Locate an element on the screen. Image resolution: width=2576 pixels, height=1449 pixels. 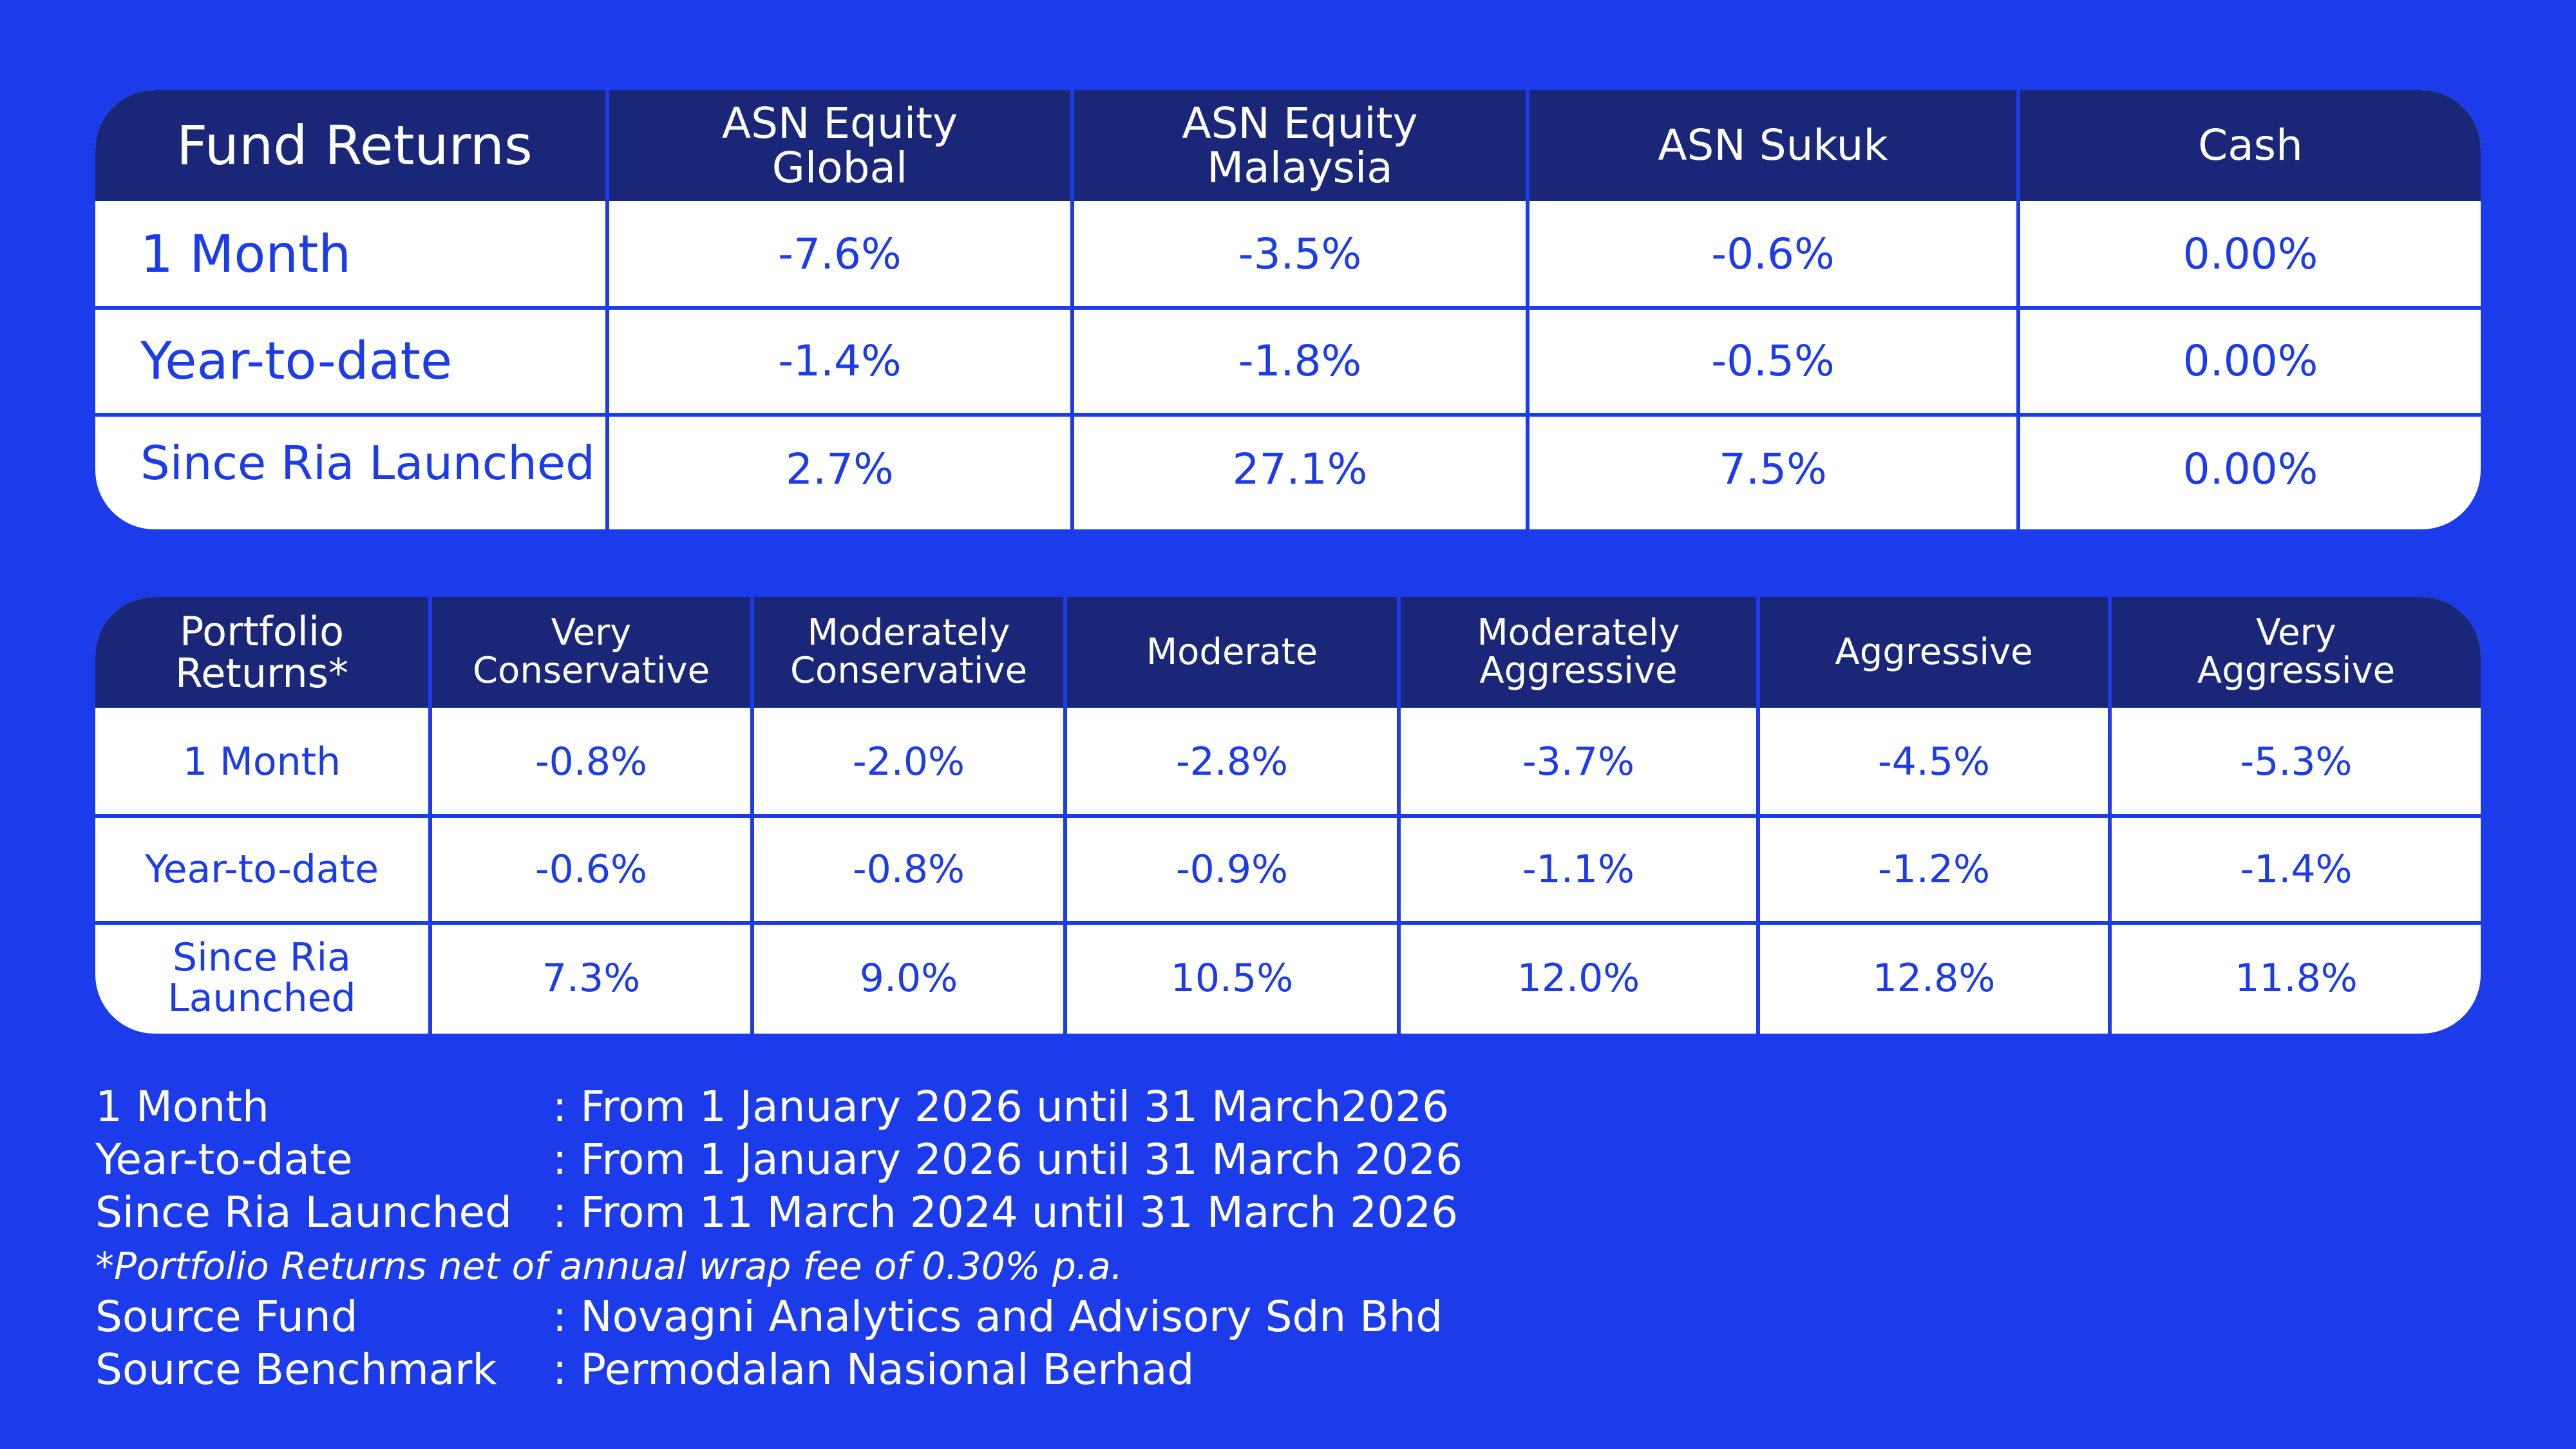
table-cell: -2.0% is located at coordinates (907, 762).